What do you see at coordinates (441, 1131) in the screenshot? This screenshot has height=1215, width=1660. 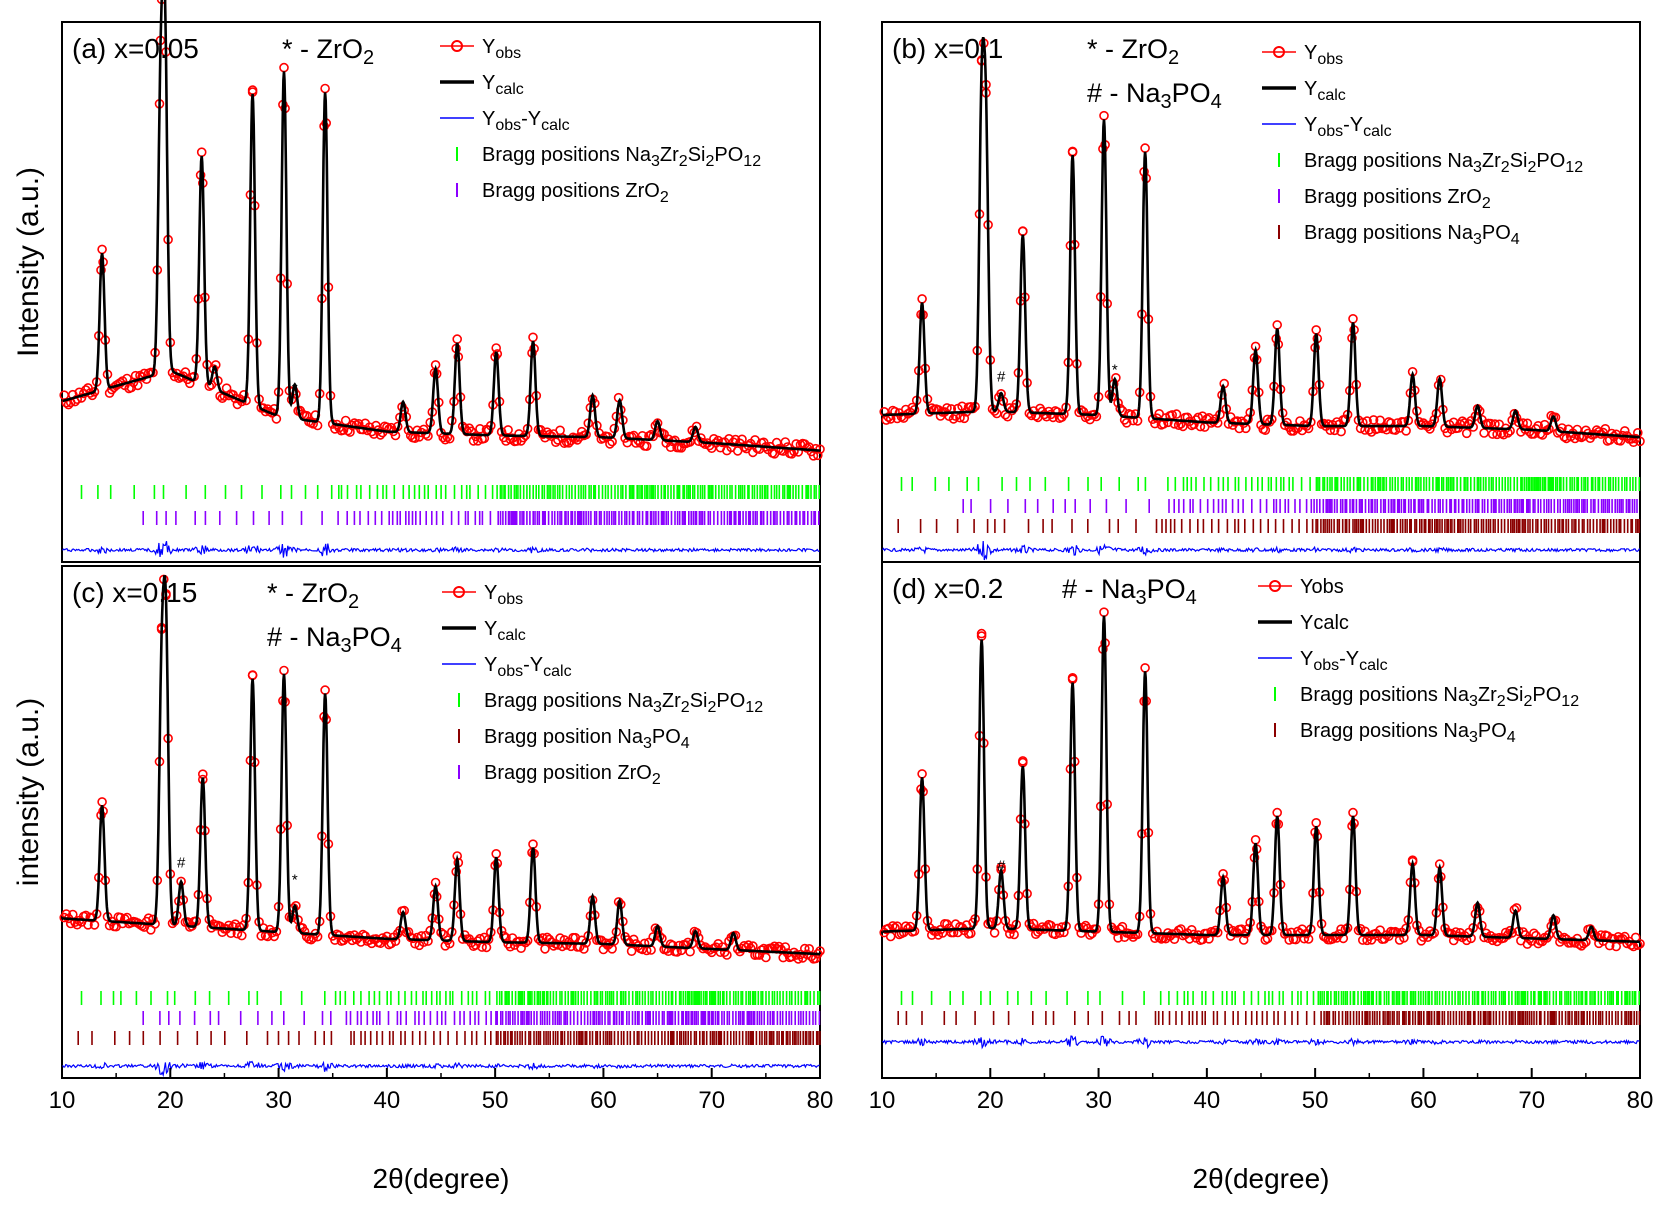 I see `x-axis: 10 20 30 40 50 60 70 80 2θ(degree)` at bounding box center [441, 1131].